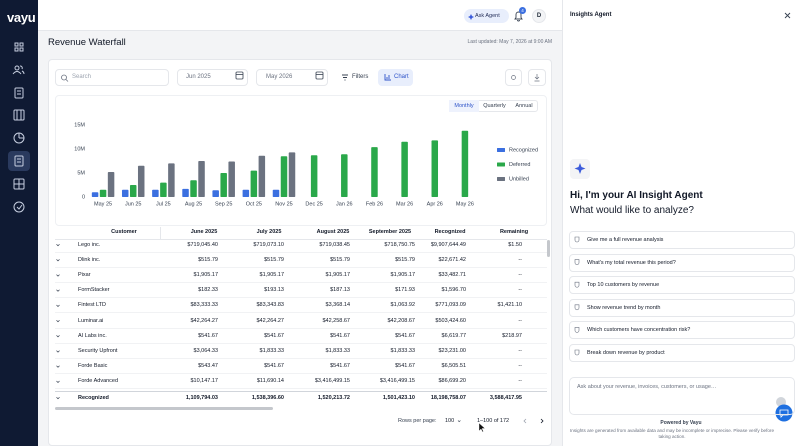  I want to click on x-tick-label: May 26, so click(465, 204).